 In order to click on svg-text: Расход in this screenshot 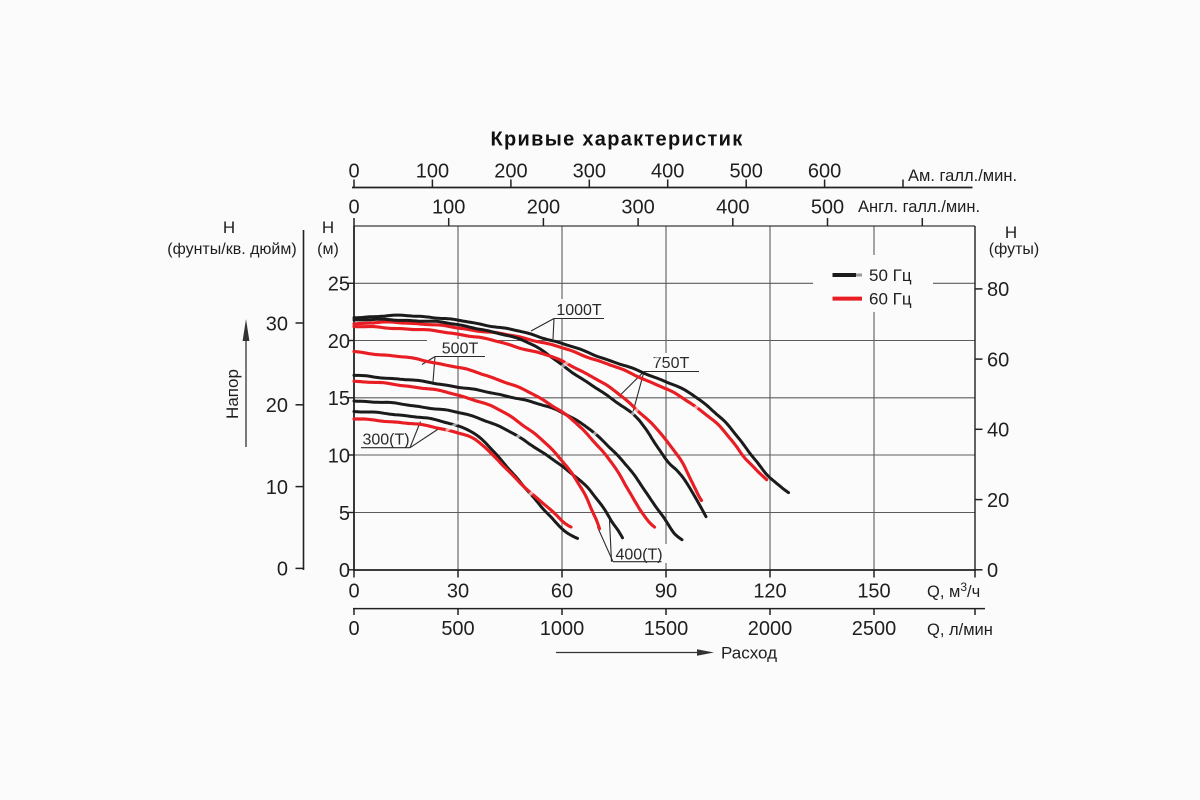, I will do `click(749, 653)`.